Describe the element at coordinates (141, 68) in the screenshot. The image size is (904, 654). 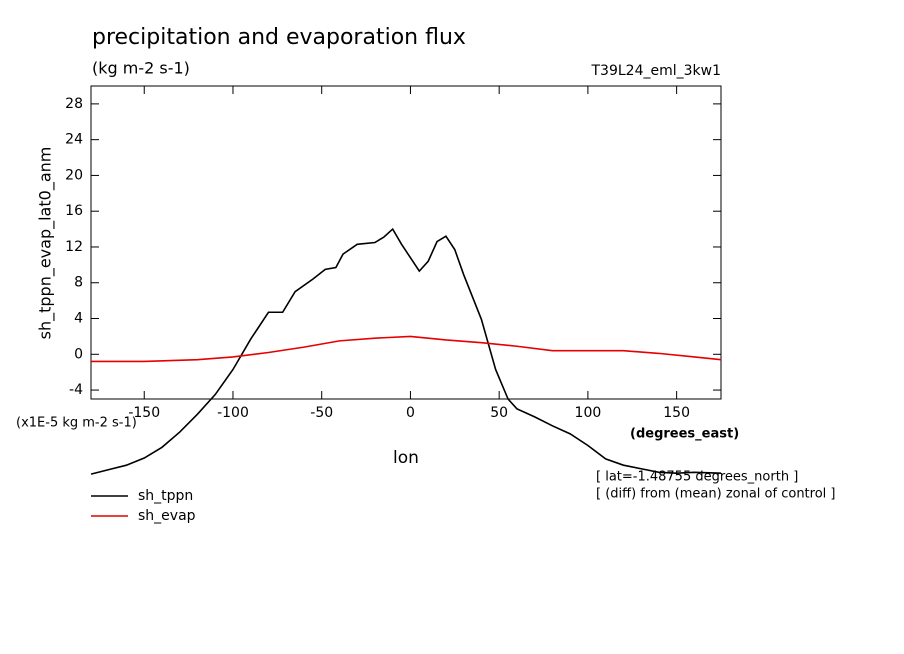
I see `chart-subtitle: (kg m-2 s-1)` at that location.